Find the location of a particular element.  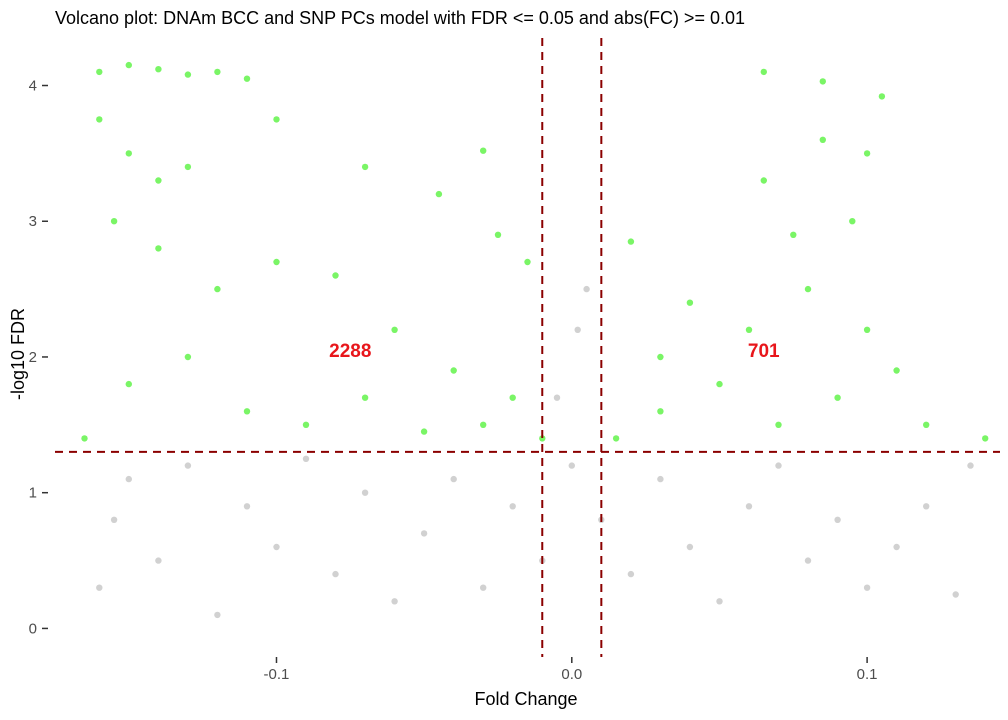

y-tick-label: 0 is located at coordinates (33, 628).